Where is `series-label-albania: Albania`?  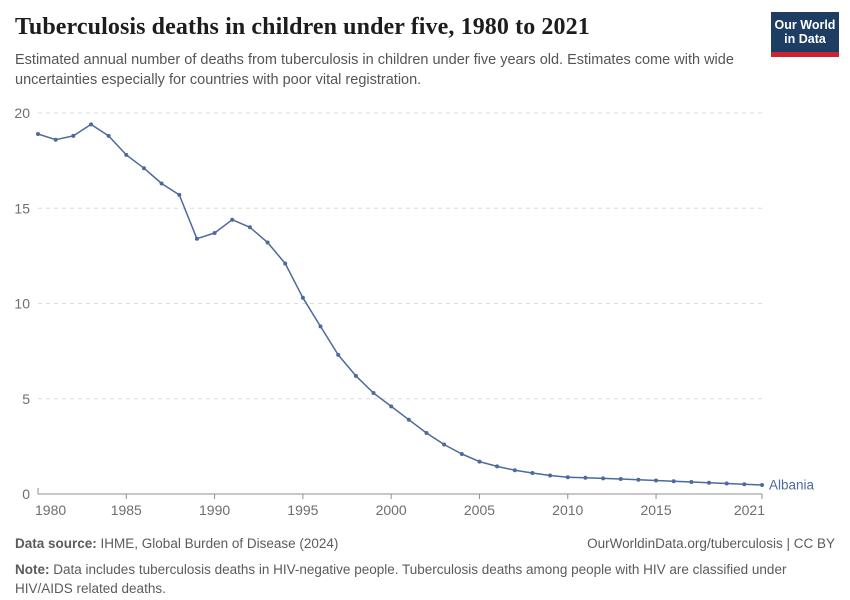 series-label-albania: Albania is located at coordinates (792, 485).